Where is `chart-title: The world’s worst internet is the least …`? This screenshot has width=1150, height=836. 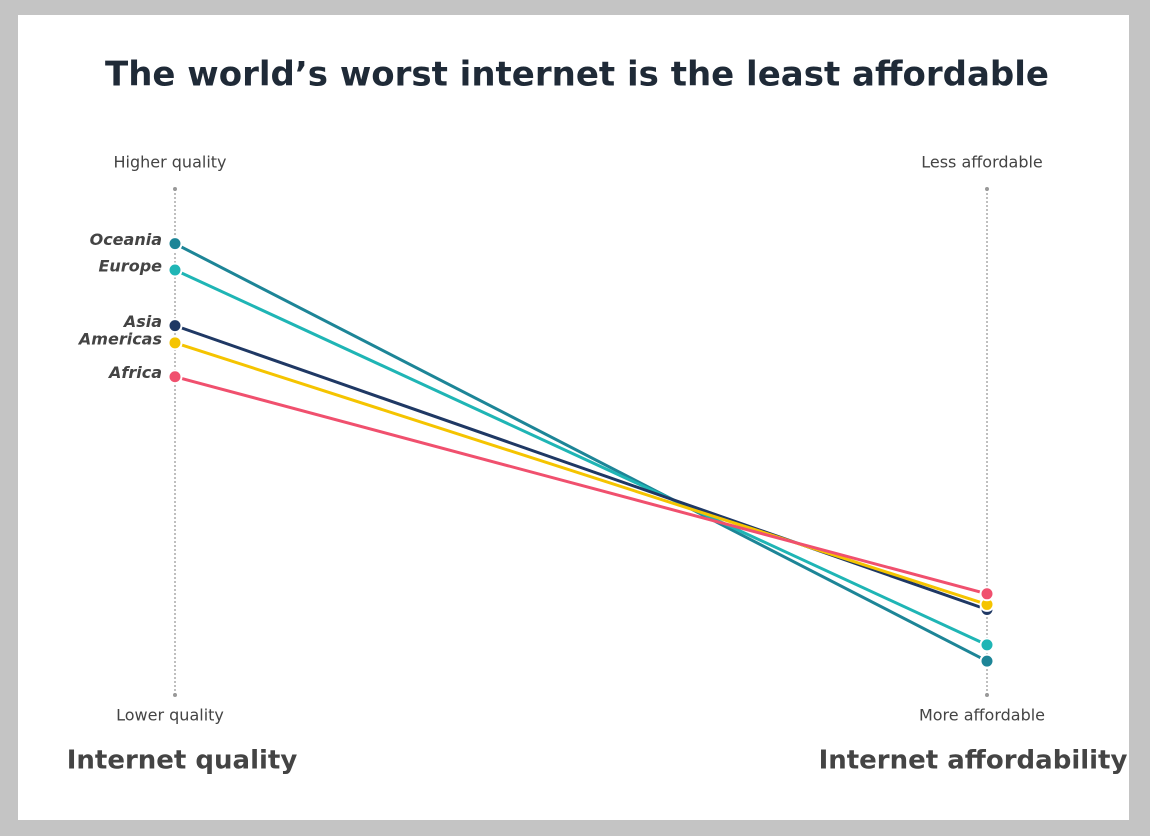
chart-title: The world’s worst internet is the least … is located at coordinates (577, 75).